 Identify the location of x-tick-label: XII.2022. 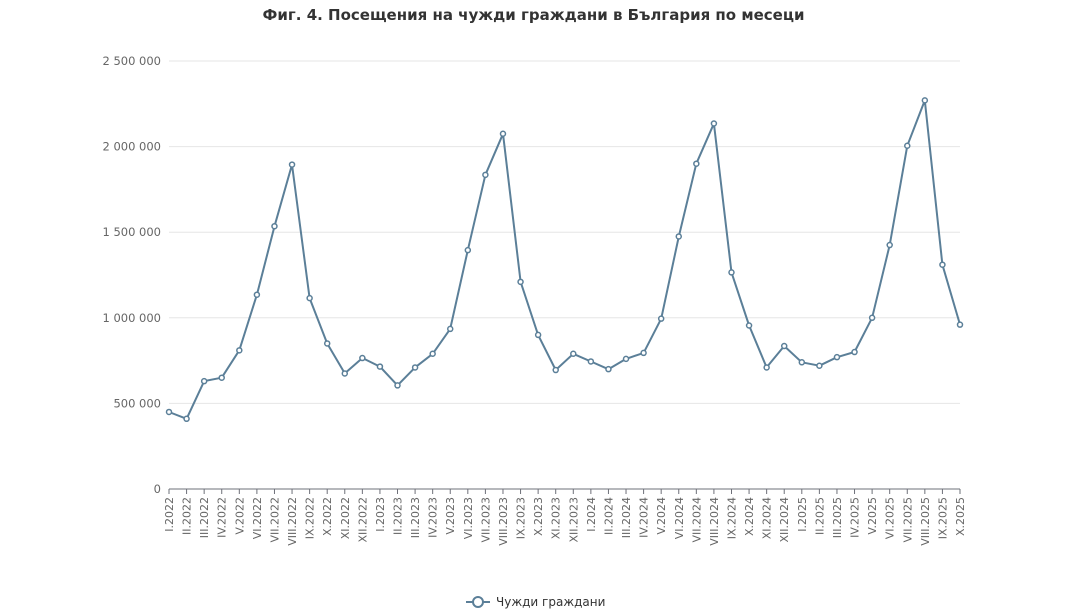
(362, 520).